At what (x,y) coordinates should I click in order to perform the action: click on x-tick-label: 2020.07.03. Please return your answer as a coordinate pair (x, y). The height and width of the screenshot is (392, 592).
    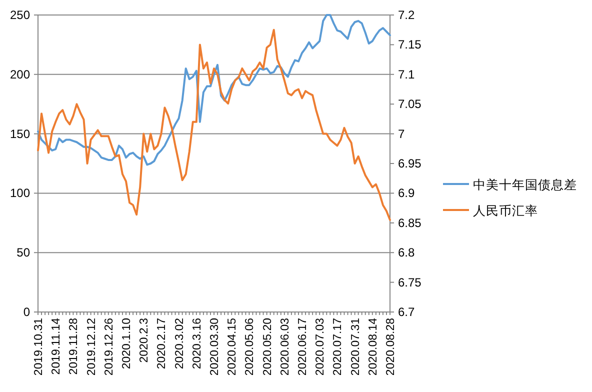
    Looking at the image, I should click on (320, 347).